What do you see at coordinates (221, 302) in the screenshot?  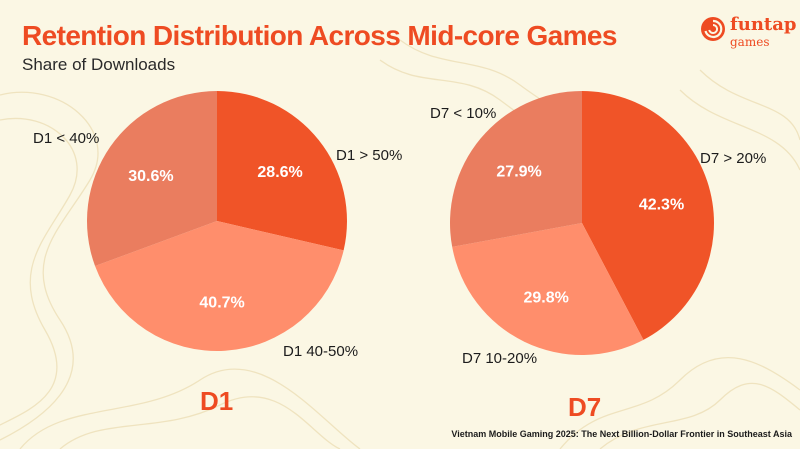 I see `slice-value-label-d1-1: 40.7%` at bounding box center [221, 302].